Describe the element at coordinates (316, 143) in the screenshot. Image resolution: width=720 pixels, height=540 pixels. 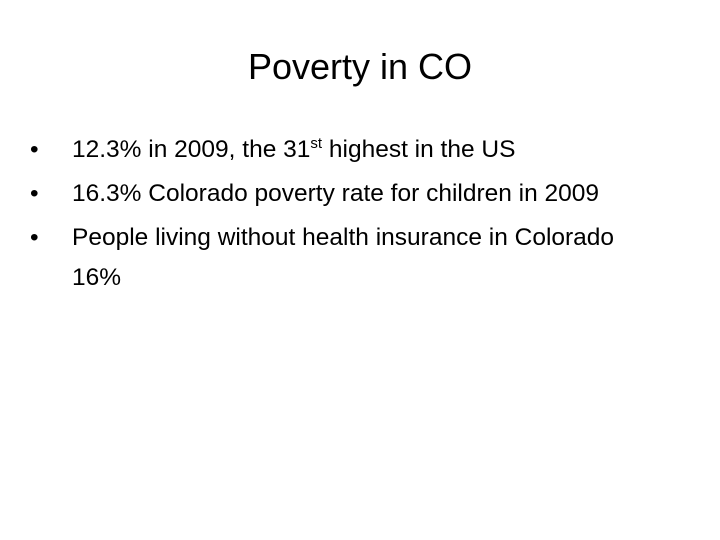
I see `superscript: st` at that location.